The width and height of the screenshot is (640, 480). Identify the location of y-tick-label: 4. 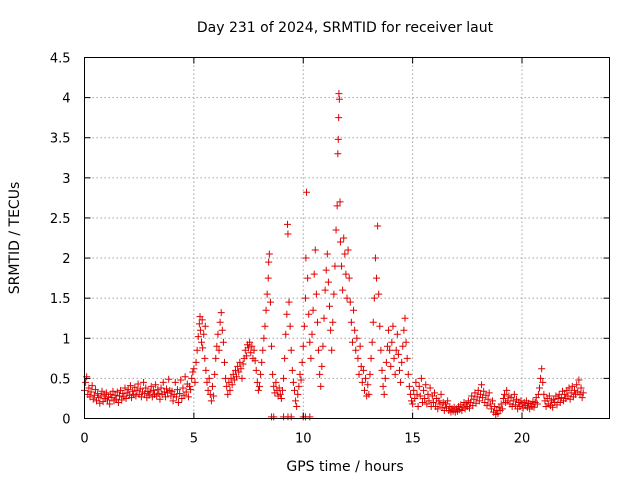
(66, 99).